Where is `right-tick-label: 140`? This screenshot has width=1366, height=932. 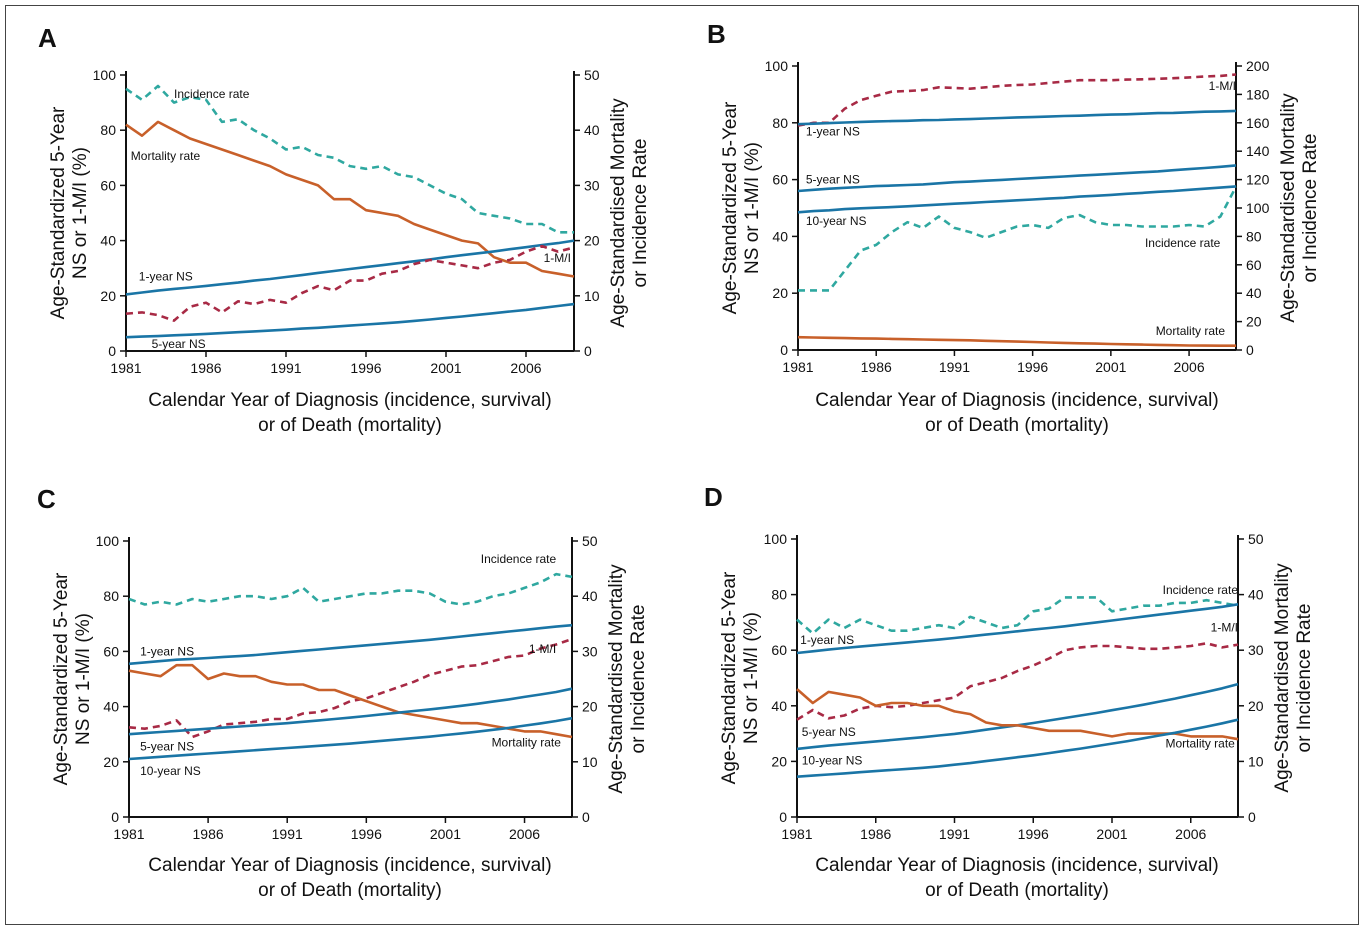
right-tick-label: 140 is located at coordinates (1258, 151).